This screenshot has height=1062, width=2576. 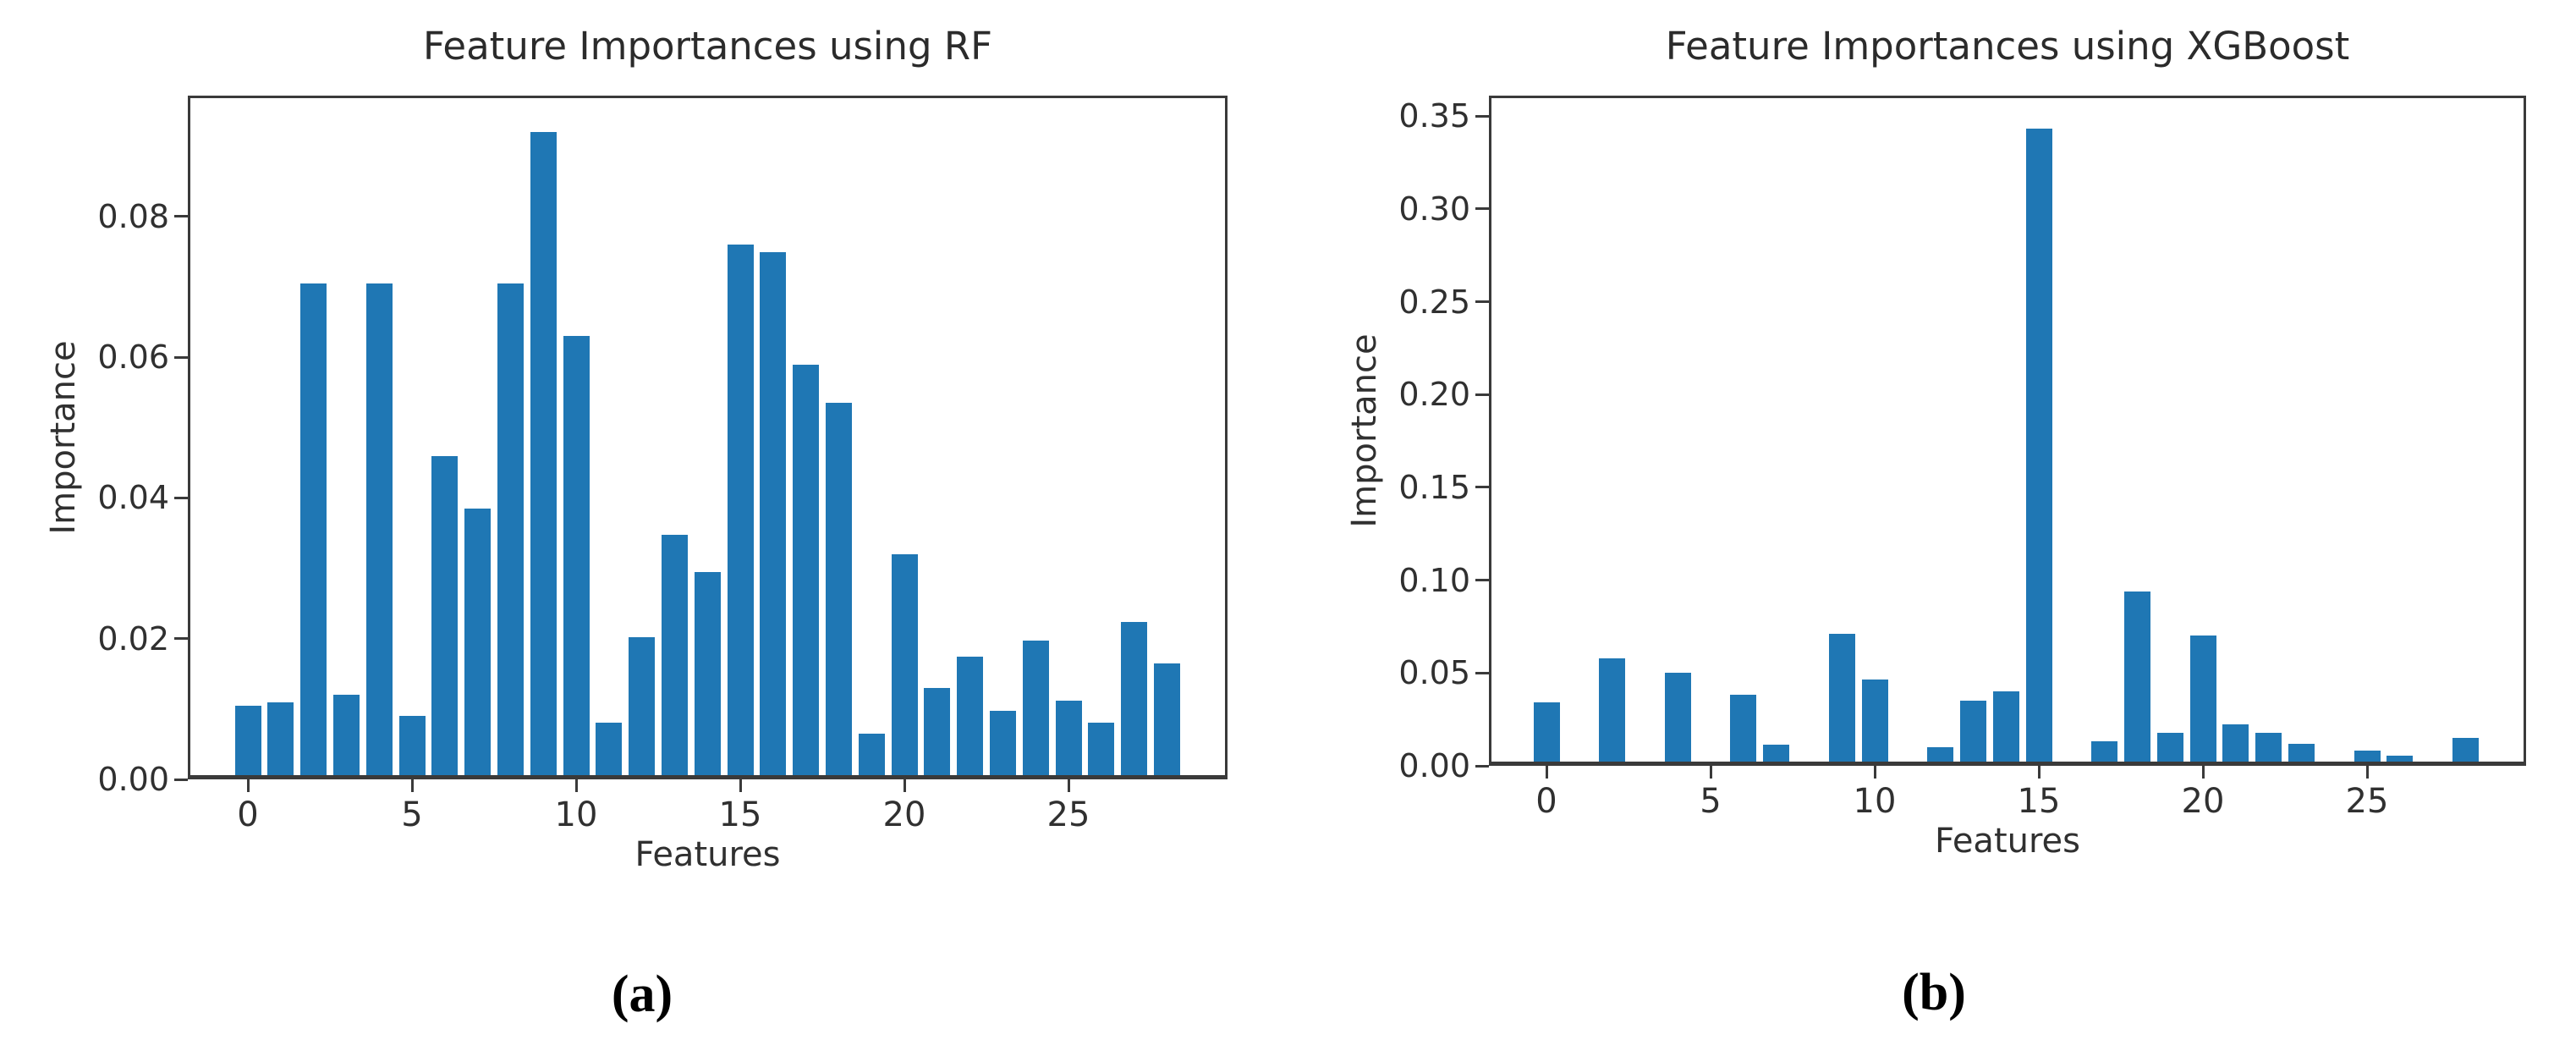 I want to click on panel-label-b: (b), so click(x=1934, y=992).